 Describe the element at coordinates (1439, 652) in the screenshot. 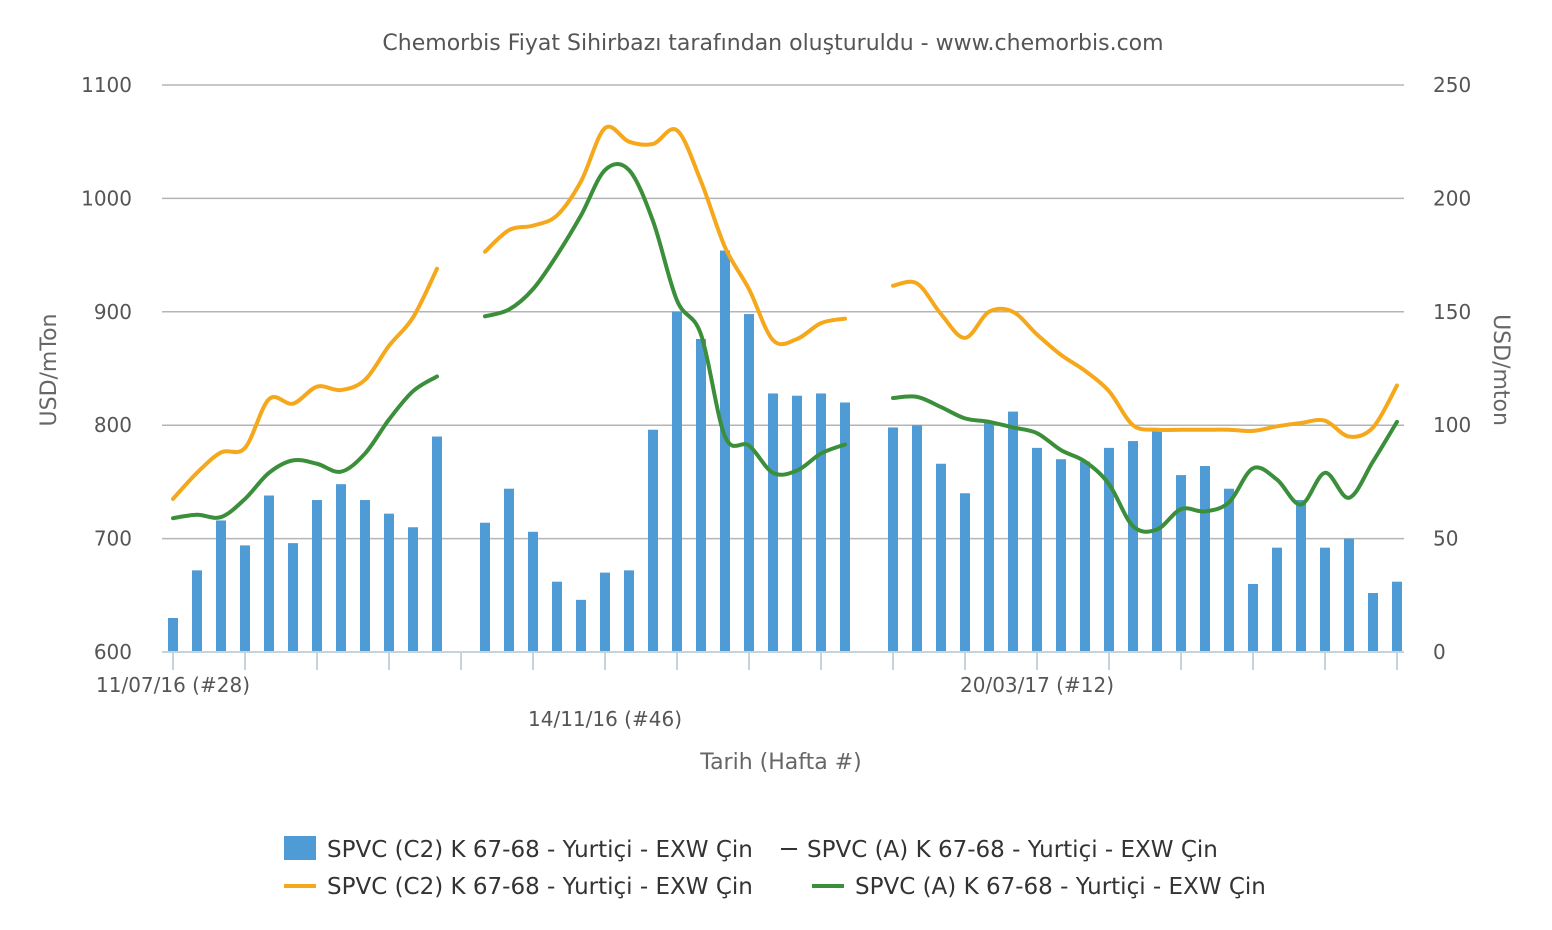

I see `right-tick-label: 0` at that location.